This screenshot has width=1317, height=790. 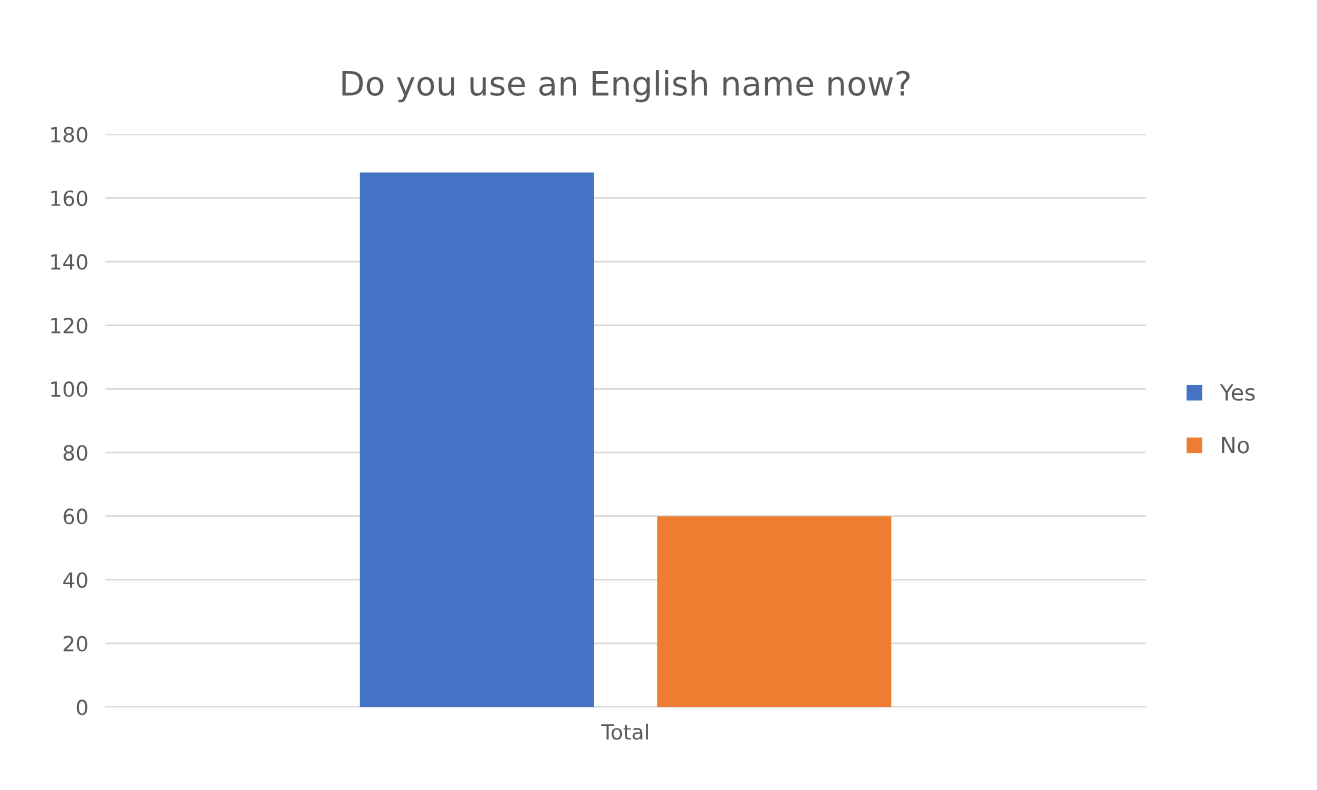 I want to click on y-tick-label: 20, so click(x=75, y=643).